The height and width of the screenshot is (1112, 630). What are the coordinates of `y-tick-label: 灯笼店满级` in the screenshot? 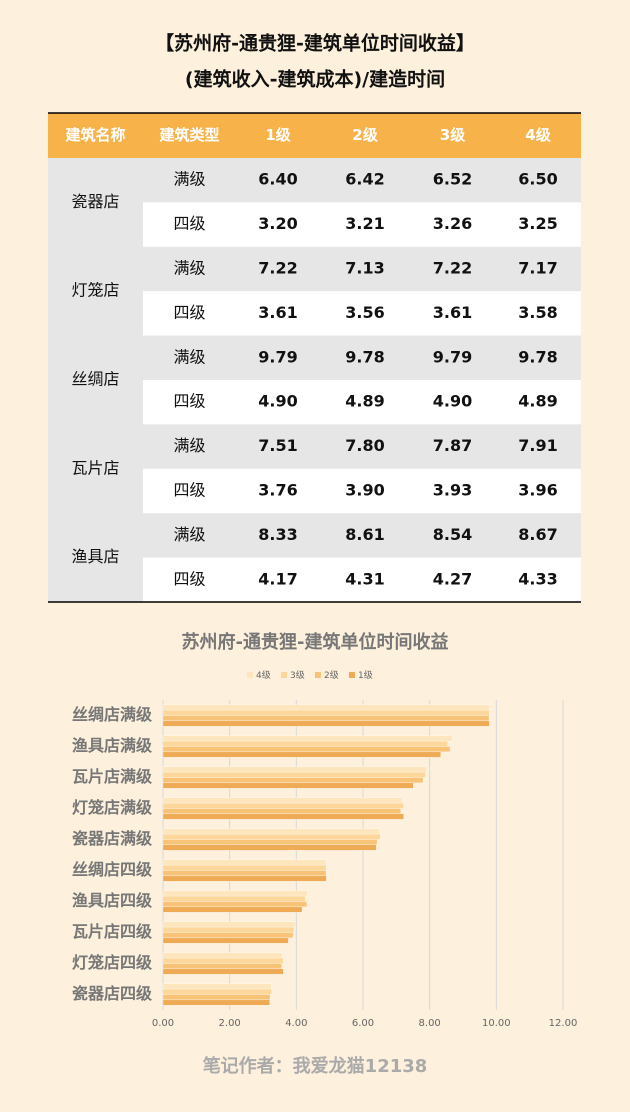 It's located at (112, 807).